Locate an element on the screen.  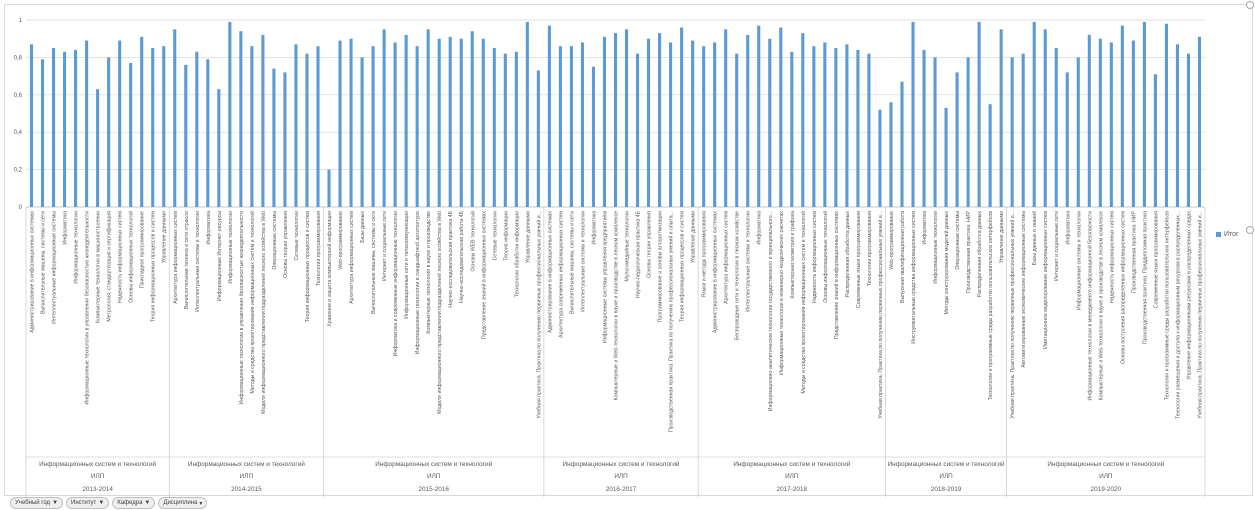
year-label: 2019-2020 is located at coordinates (1106, 489).